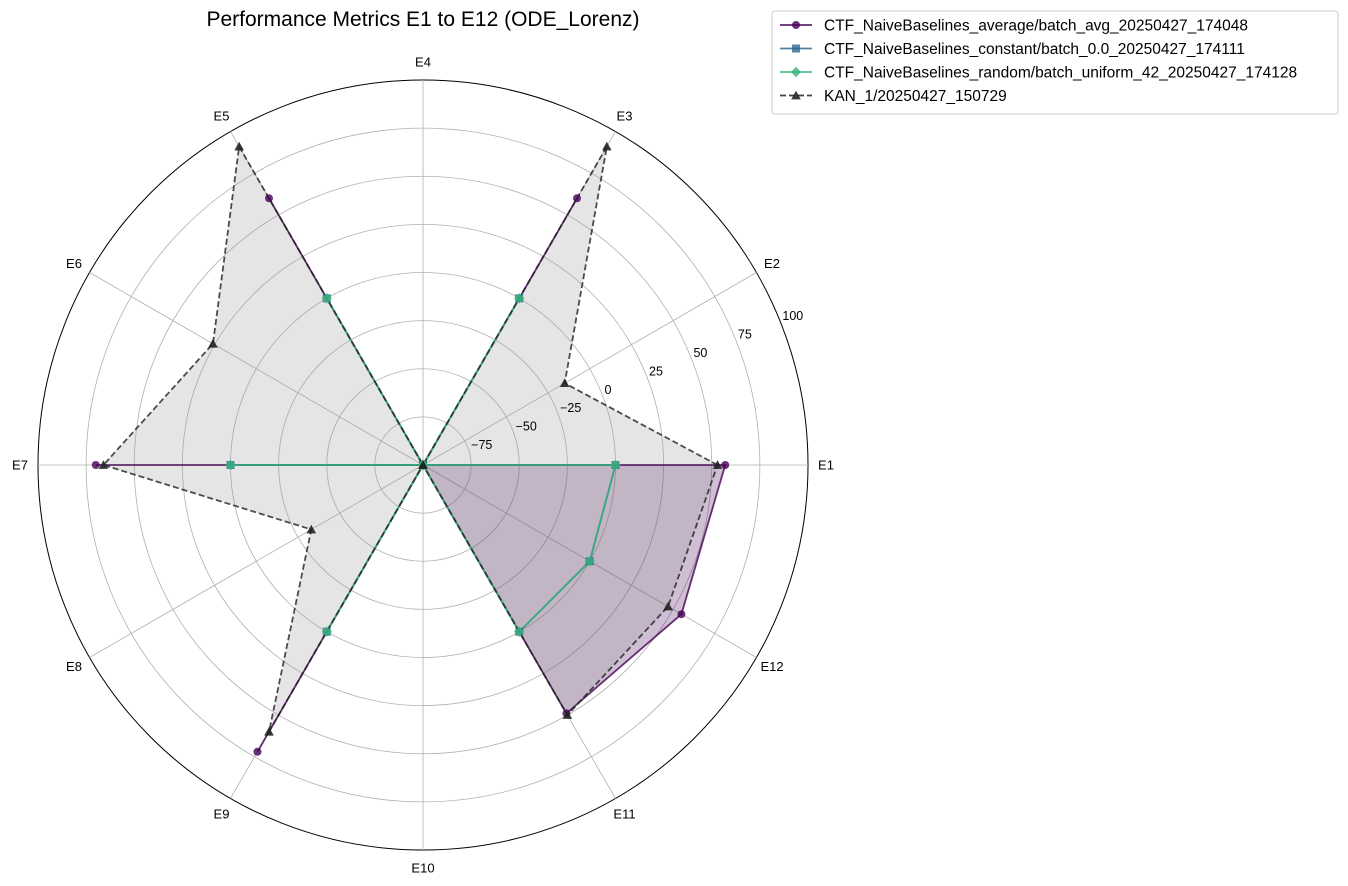 This screenshot has height=886, width=1348. I want to click on data-point-s3-E2, so click(564, 383).